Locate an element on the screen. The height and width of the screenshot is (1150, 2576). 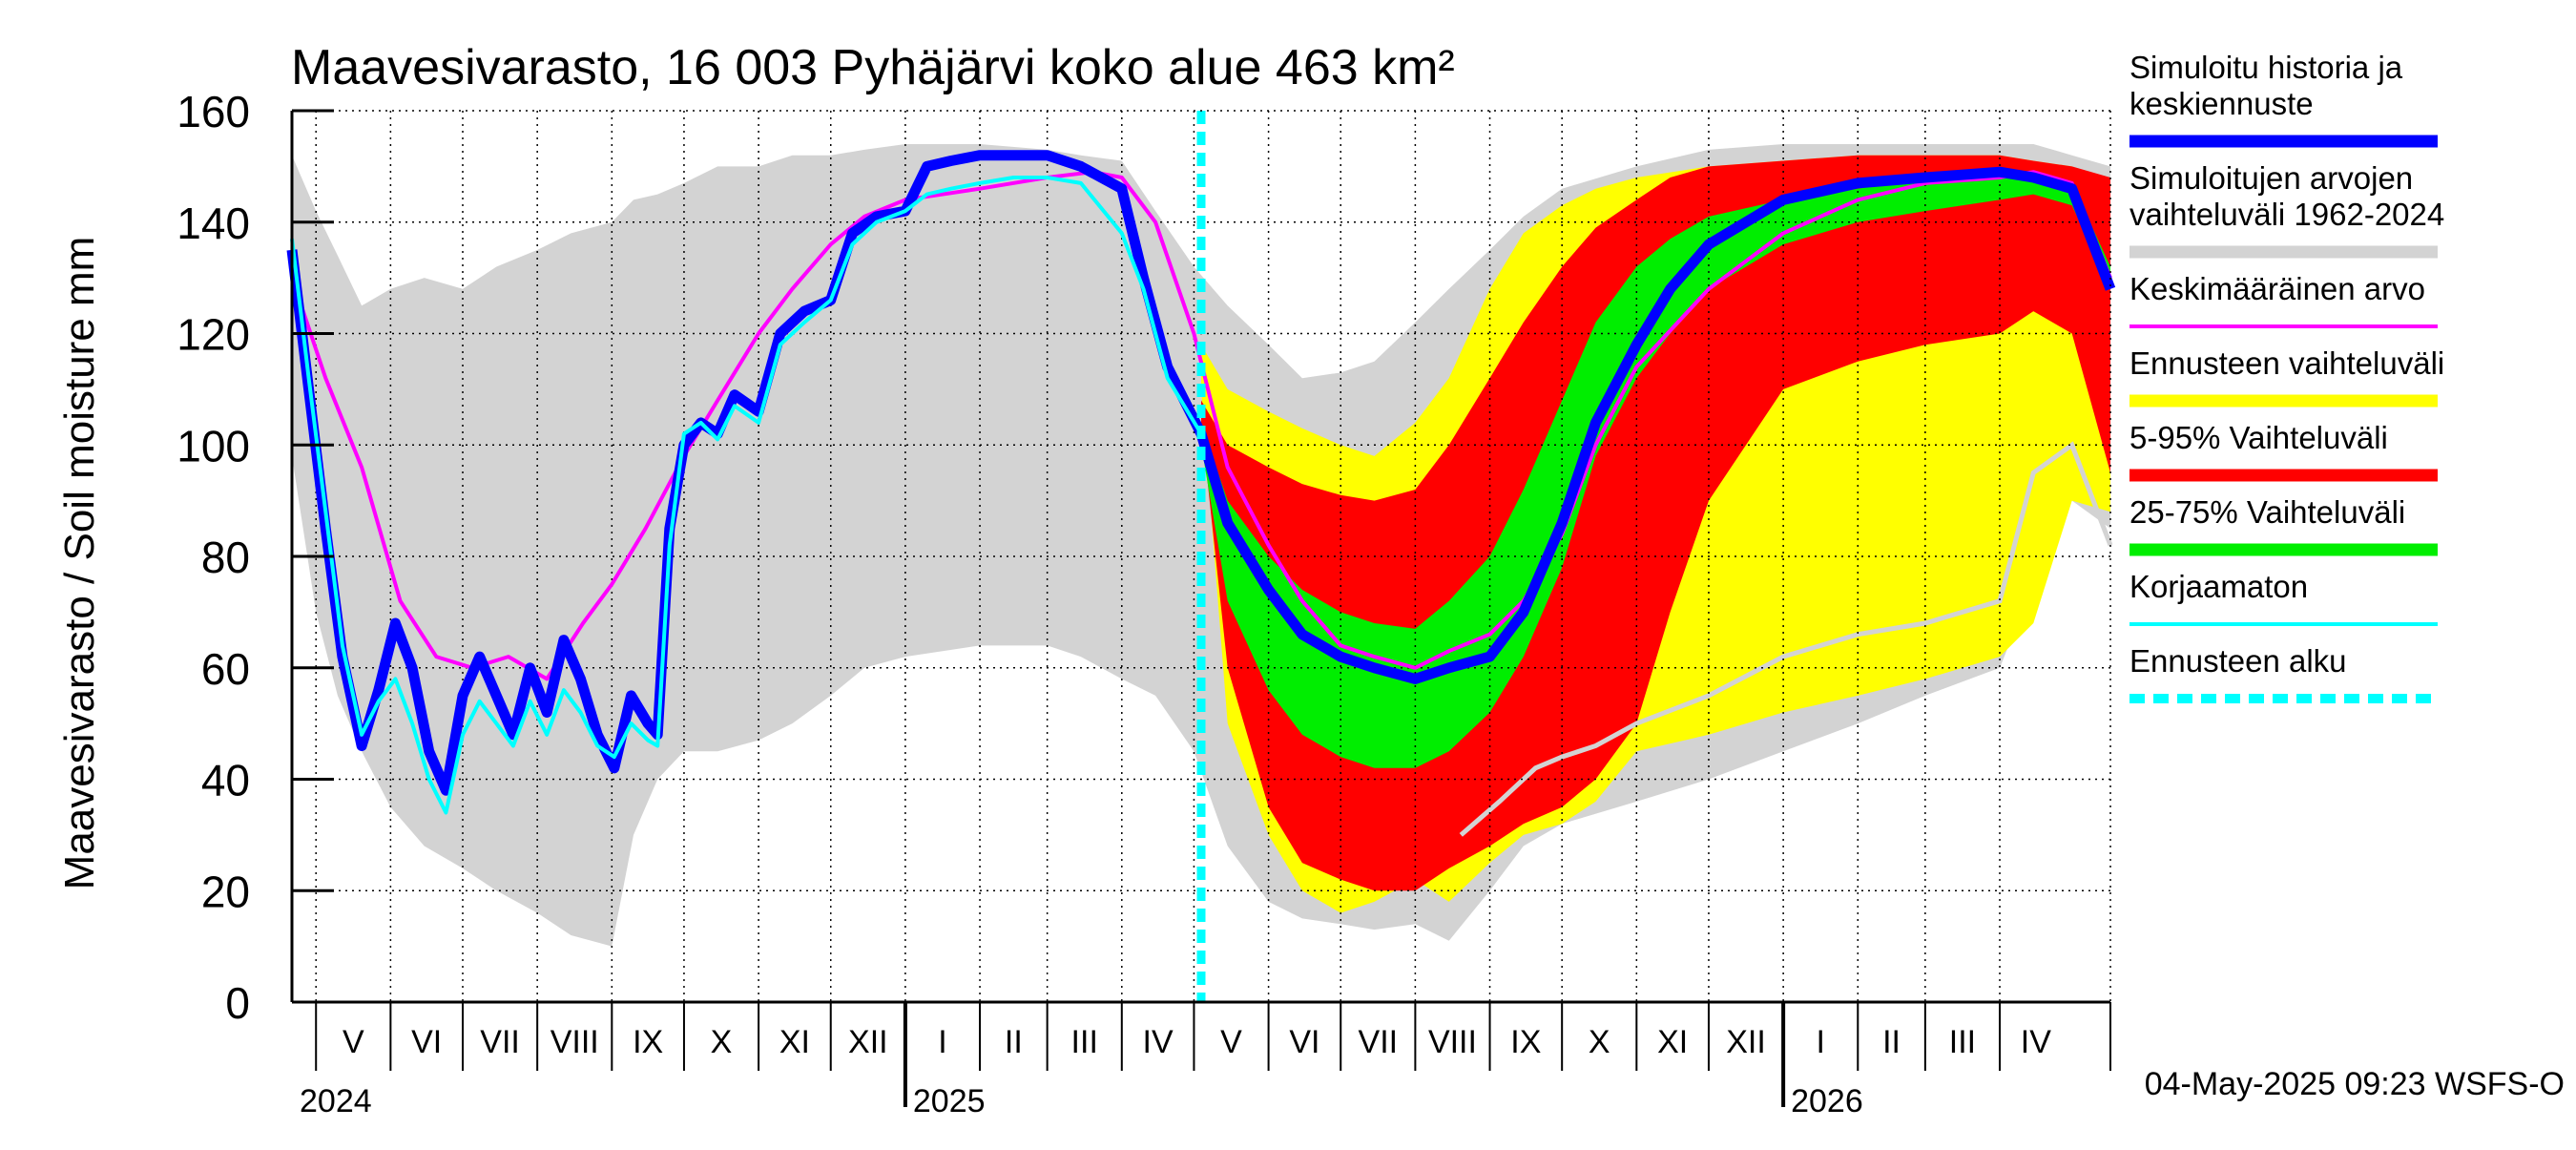
legend-label: 25-75% Vaihteluväli is located at coordinates (2267, 512).